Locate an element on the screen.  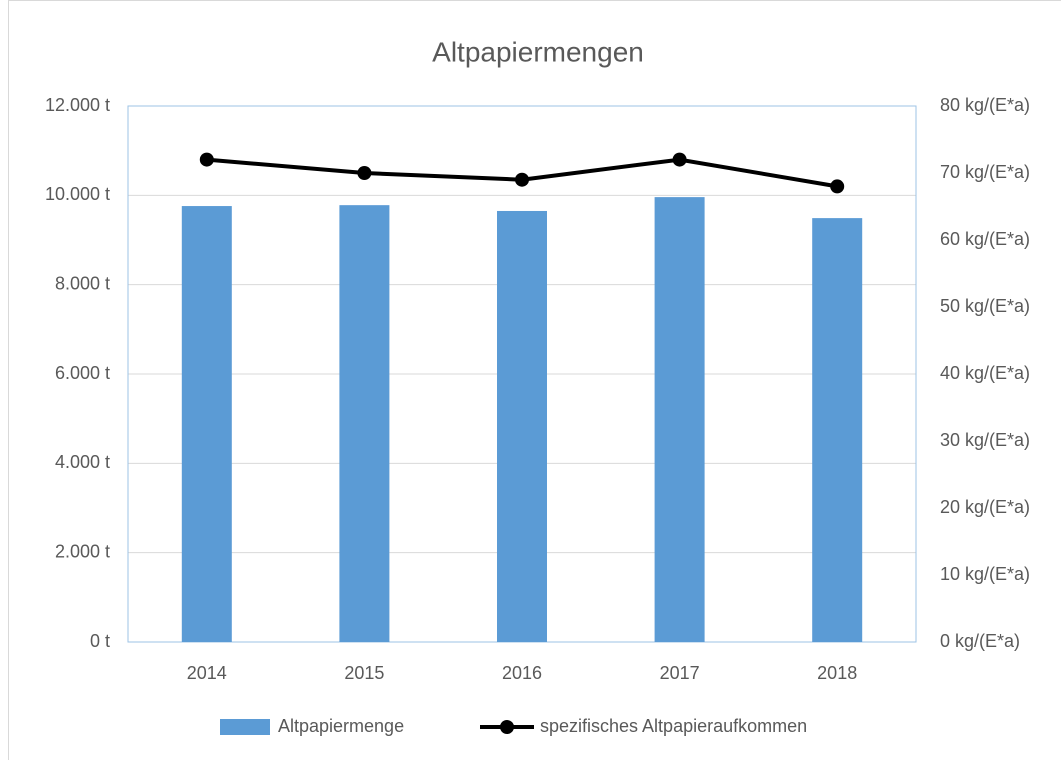
x-tick-label: 2017 is located at coordinates (680, 673).